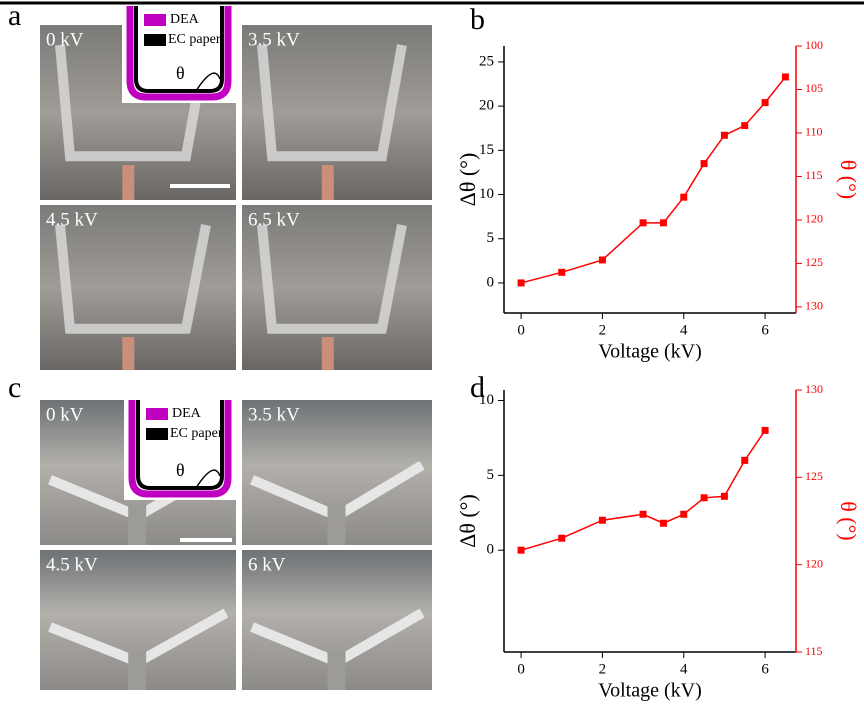 This screenshot has height=710, width=864. Describe the element at coordinates (14, 387) in the screenshot. I see `panel-label: c` at that location.